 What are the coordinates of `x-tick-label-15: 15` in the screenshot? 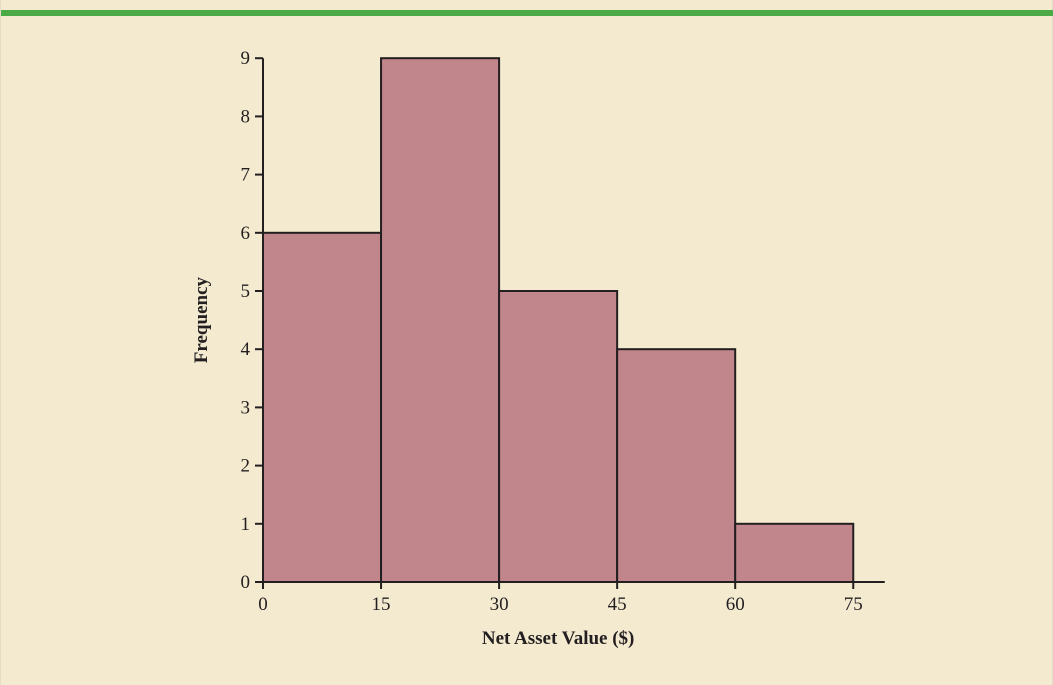 It's located at (381, 604).